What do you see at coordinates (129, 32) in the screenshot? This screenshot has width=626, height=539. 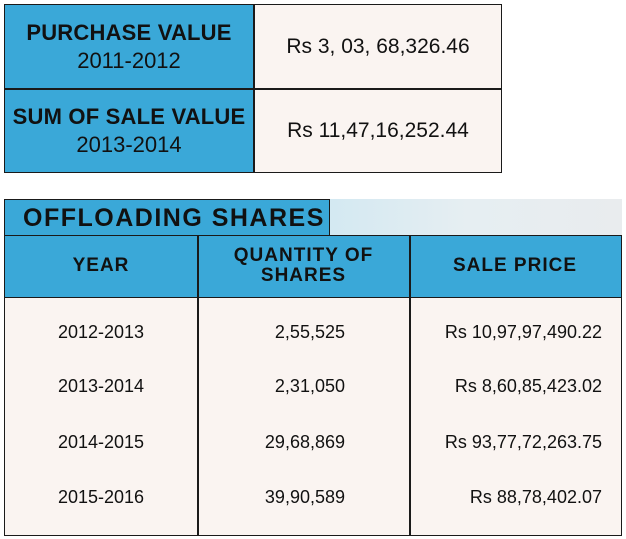 I see `purchase-value-label: PURCHASE VALUE` at bounding box center [129, 32].